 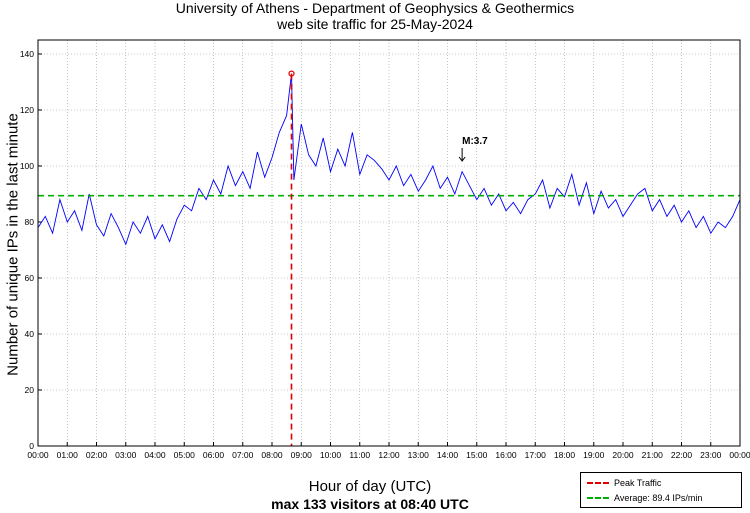 What do you see at coordinates (31, 446) in the screenshot?
I see `y-tick-label: 0` at bounding box center [31, 446].